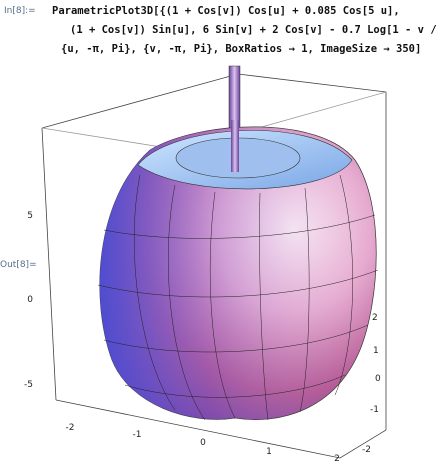 The image size is (442, 467). What do you see at coordinates (371, 384) in the screenshot?
I see `side-axis: 2 1 0 -1 -2` at bounding box center [371, 384].